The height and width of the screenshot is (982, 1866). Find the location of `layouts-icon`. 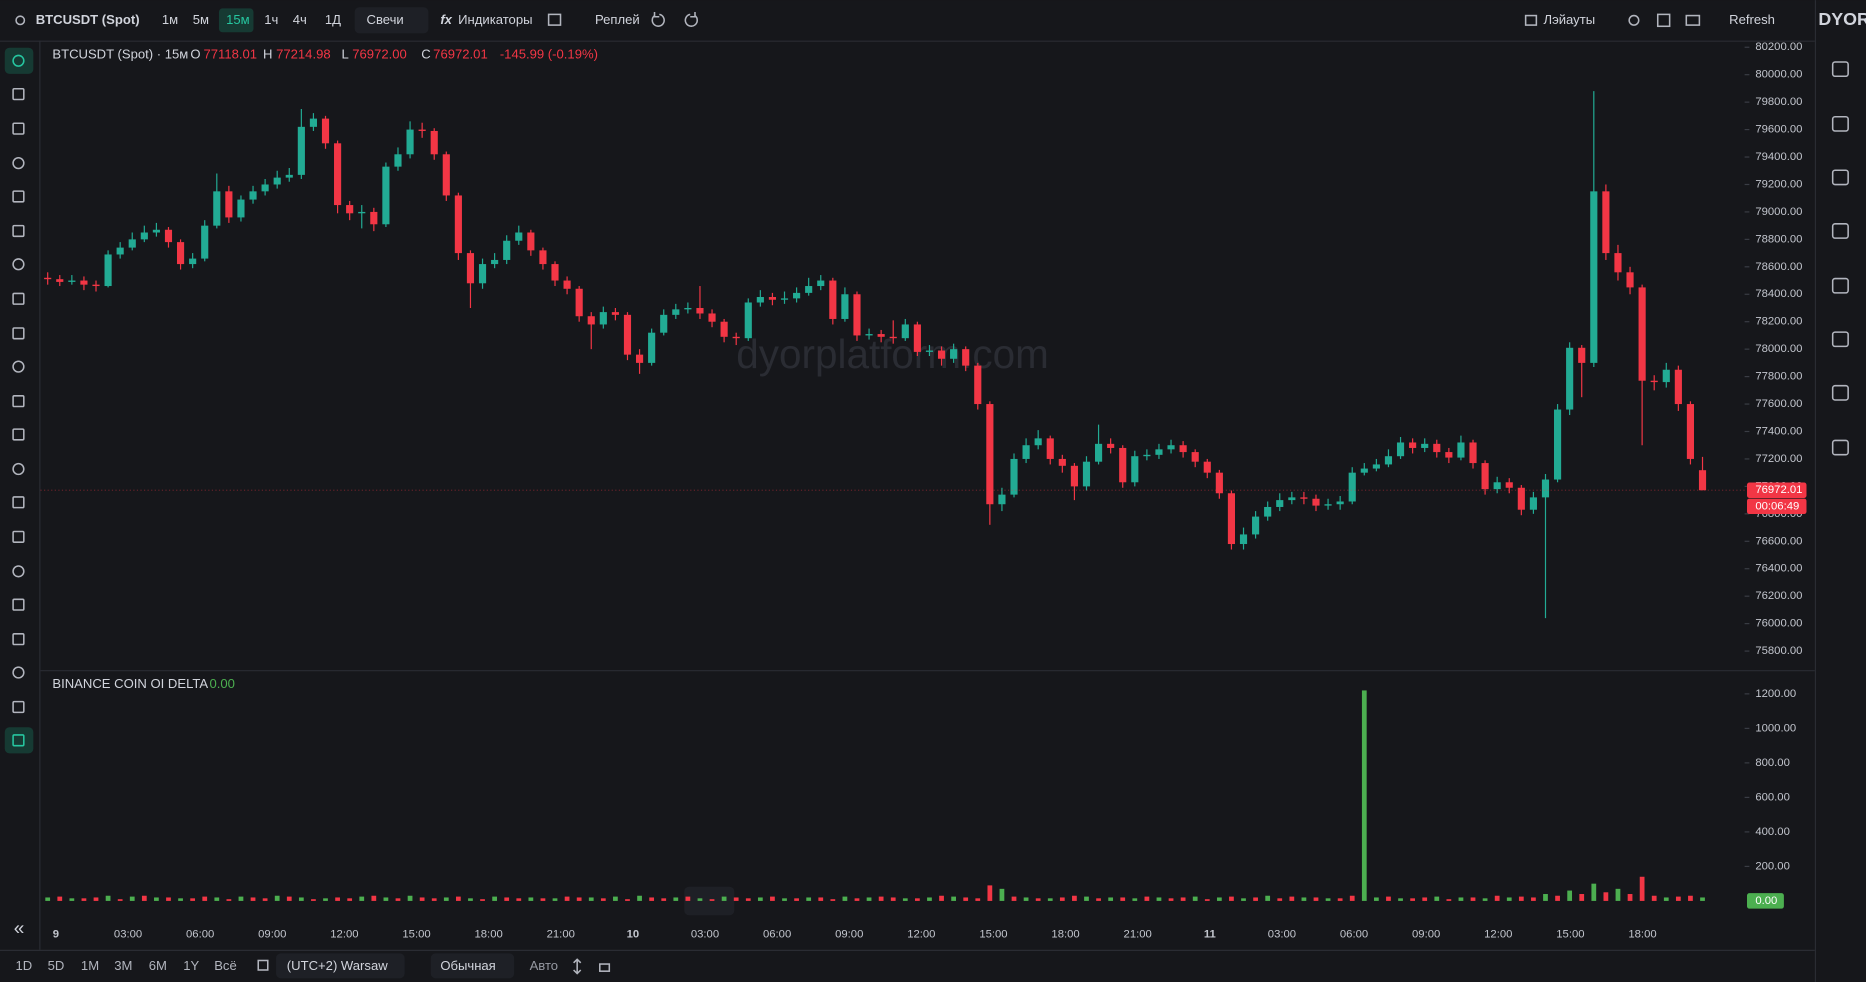

layouts-icon is located at coordinates (1531, 20).